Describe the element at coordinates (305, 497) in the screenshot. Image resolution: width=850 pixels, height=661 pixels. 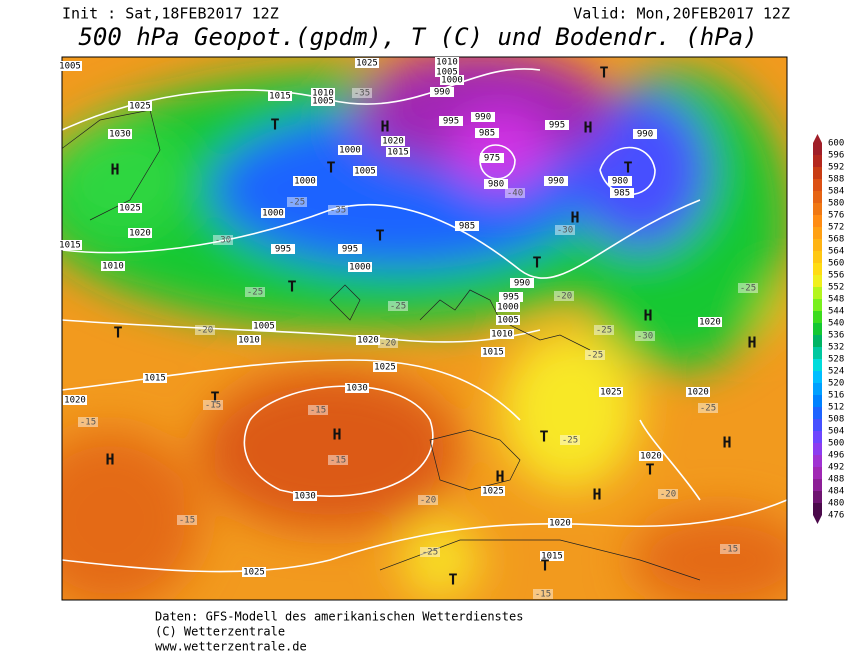
I see `isobar-label: 1030` at that location.